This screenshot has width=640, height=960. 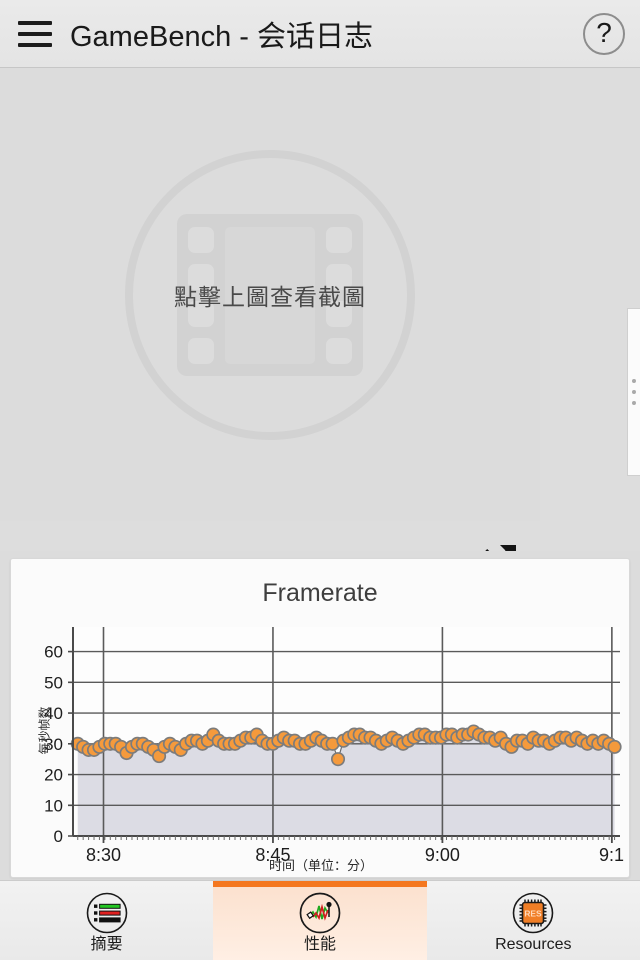 I want to click on placeholder-circle, so click(x=270, y=295).